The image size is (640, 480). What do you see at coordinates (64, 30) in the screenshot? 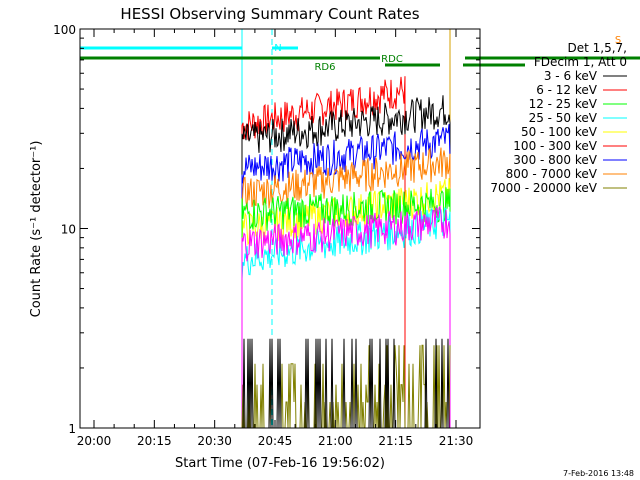
I see `y-tick-label: 100` at bounding box center [64, 30].